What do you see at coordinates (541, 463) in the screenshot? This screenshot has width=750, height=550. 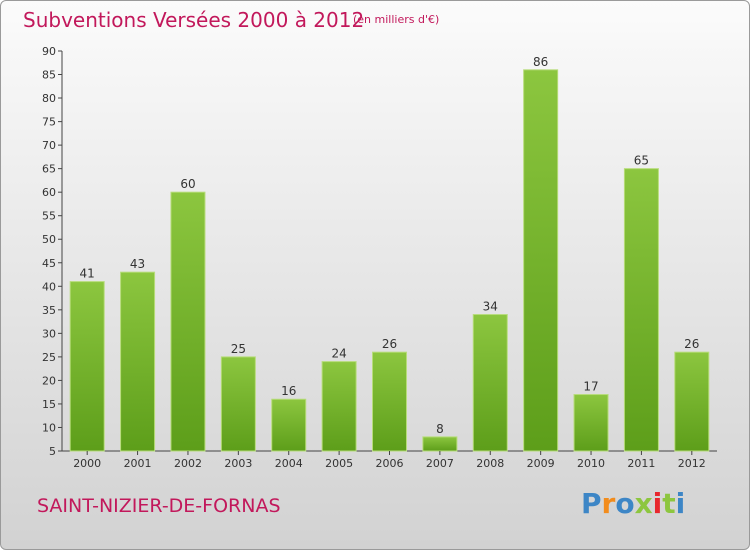 I see `x-tick-label: 2009` at bounding box center [541, 463].